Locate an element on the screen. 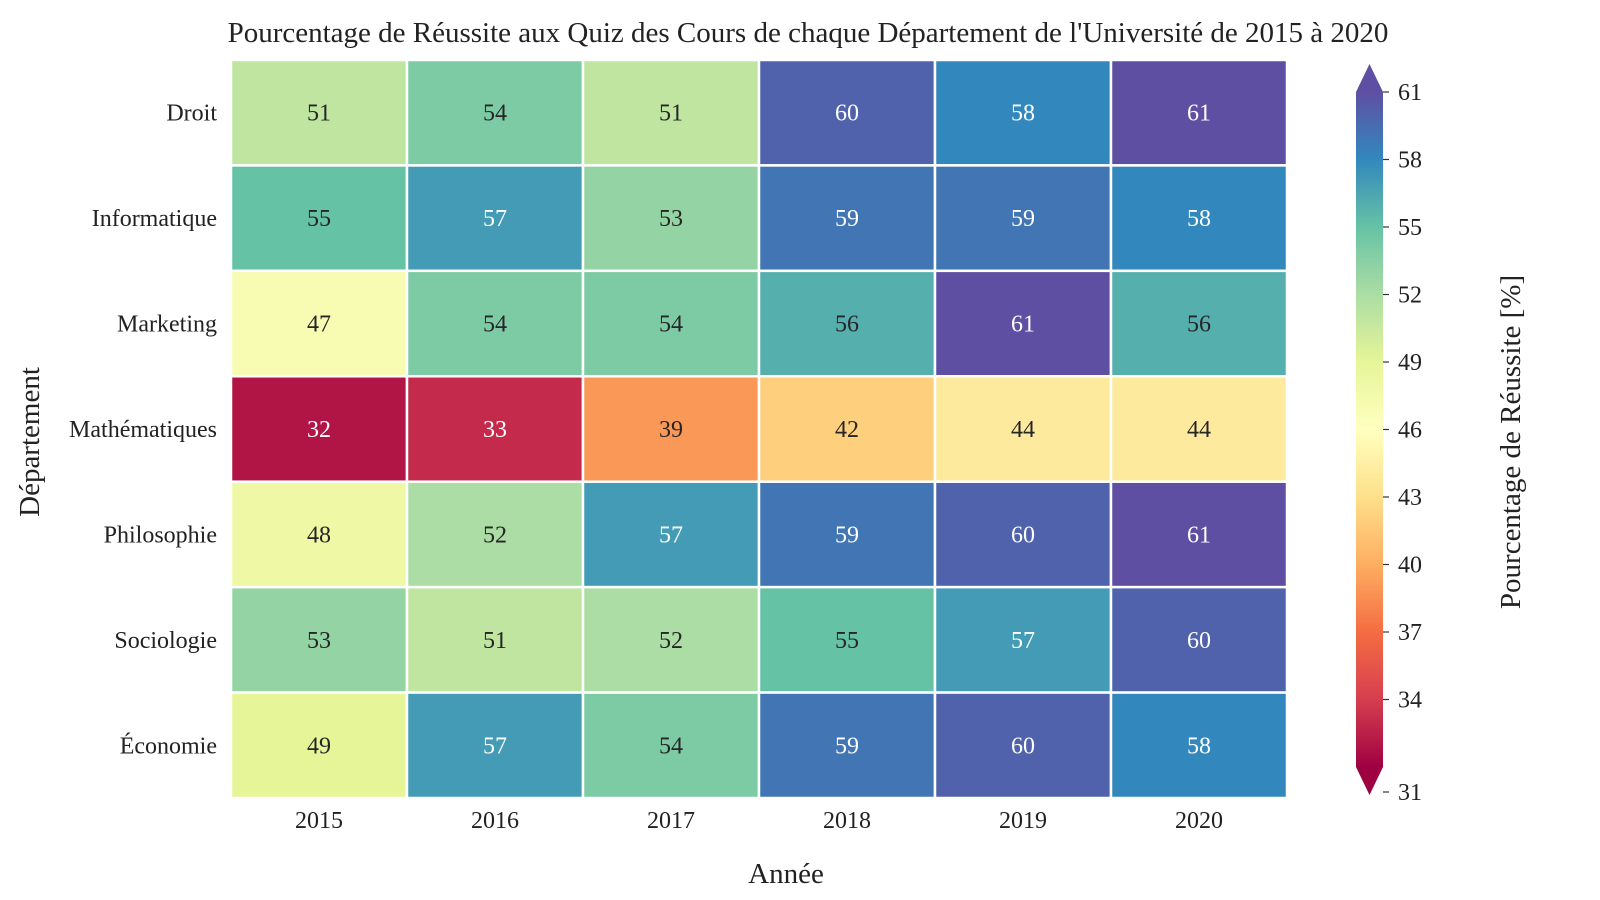  colorbar-ticks: 31 34 37 40 43 46 49 52 55 58 61 is located at coordinates (1402, 443).